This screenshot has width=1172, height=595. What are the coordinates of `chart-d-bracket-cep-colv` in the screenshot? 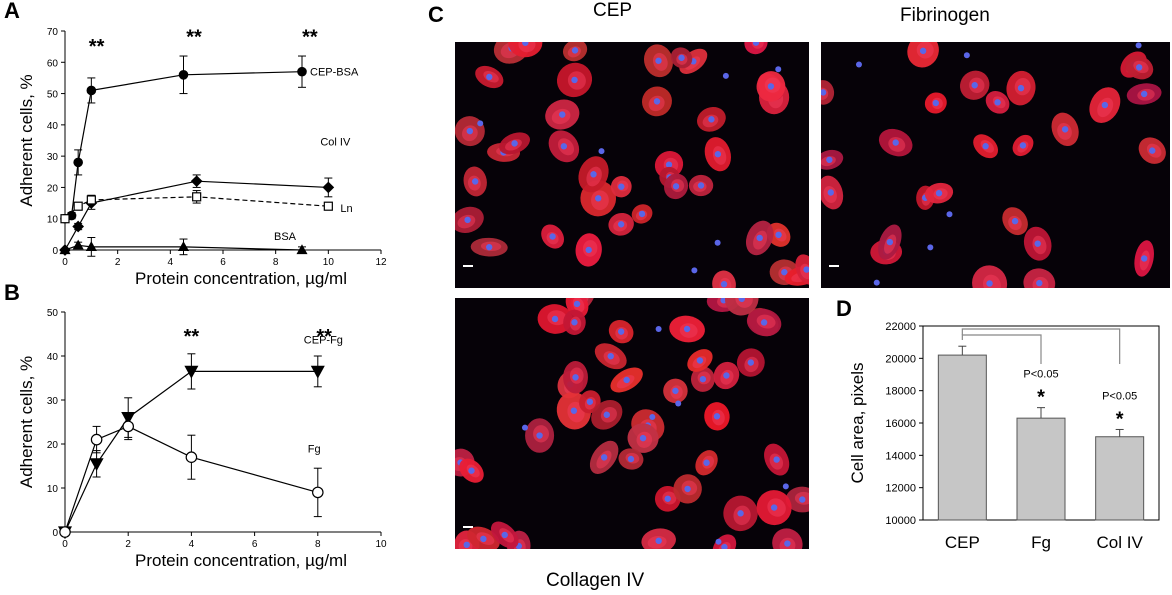 It's located at (1041, 346).